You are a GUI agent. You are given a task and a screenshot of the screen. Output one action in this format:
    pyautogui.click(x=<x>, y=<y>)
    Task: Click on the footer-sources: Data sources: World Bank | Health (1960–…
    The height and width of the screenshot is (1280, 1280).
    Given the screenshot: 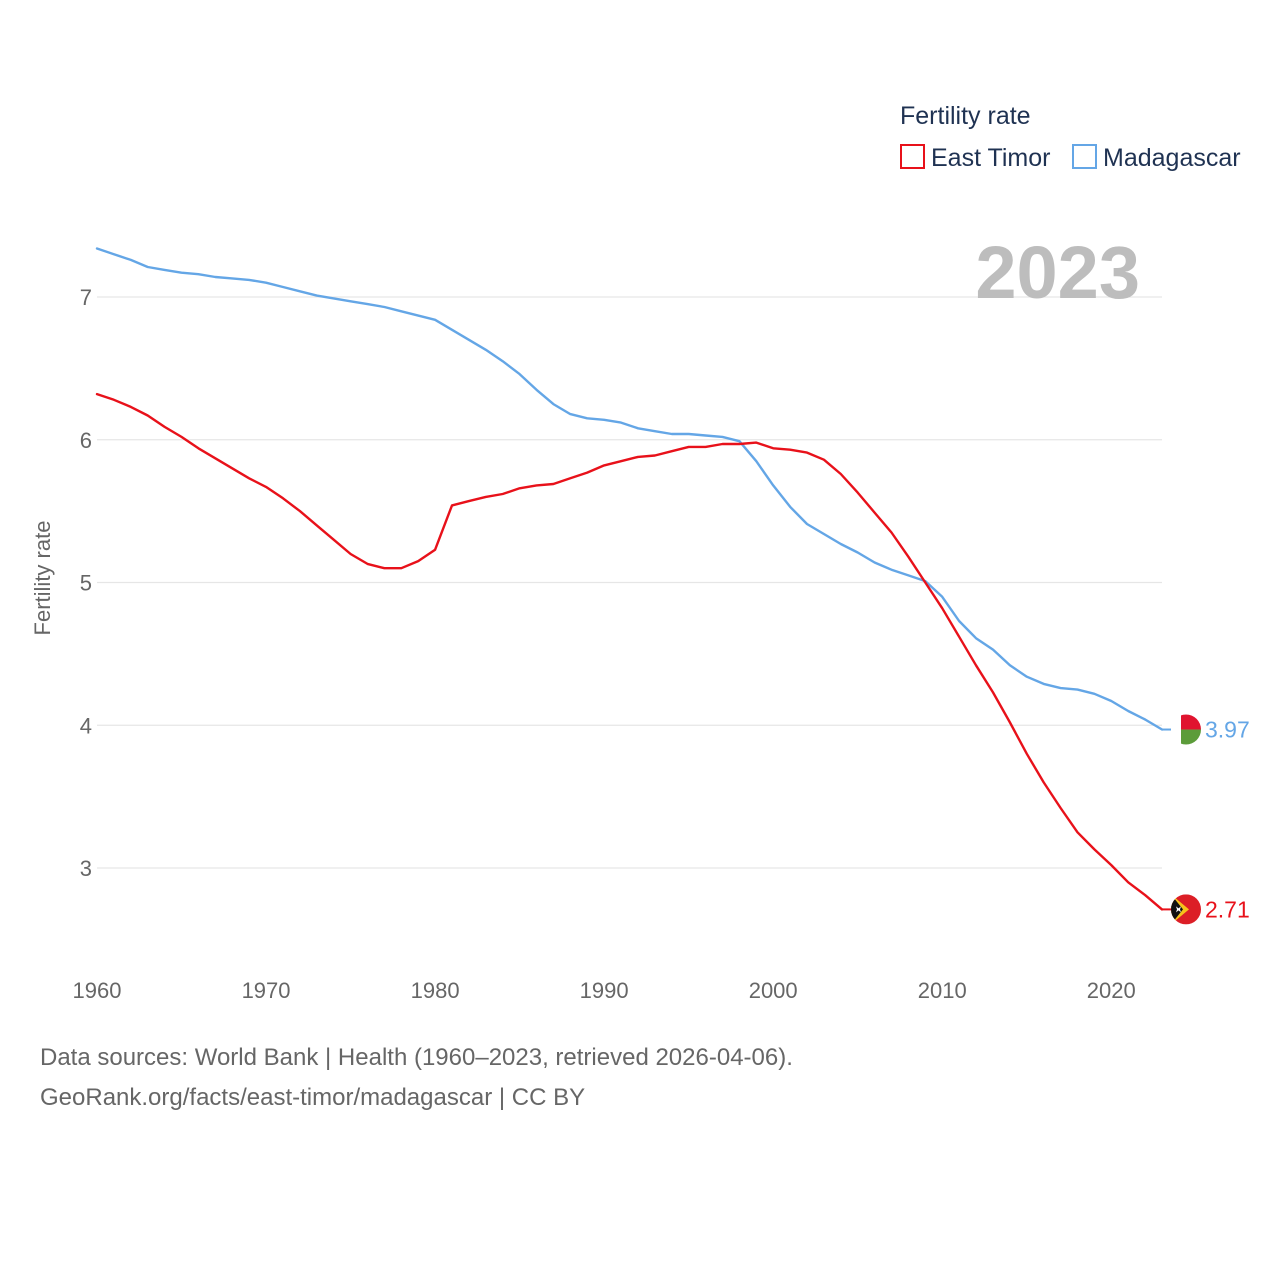 What is the action you would take?
    pyautogui.click(x=416, y=1057)
    